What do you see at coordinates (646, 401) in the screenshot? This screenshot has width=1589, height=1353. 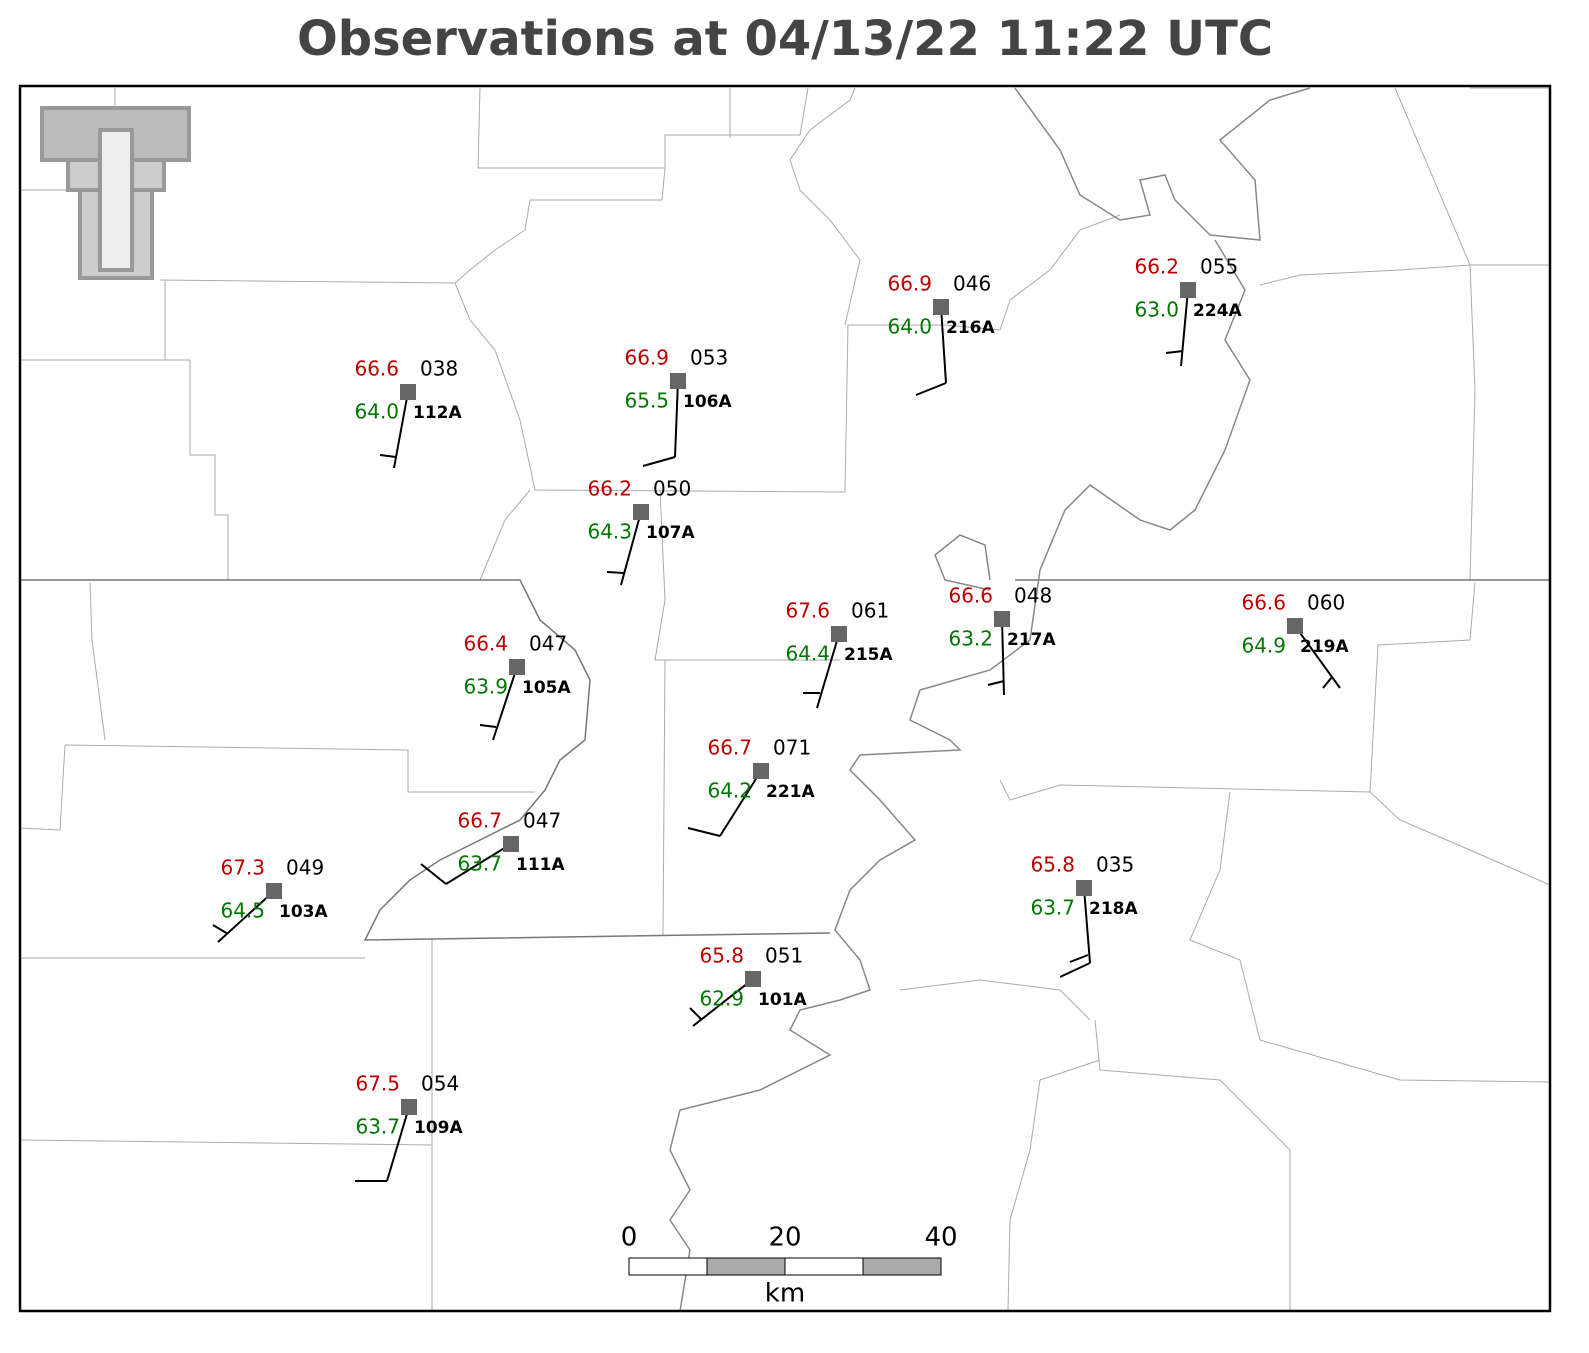 I see `dewpoint: 65.5` at bounding box center [646, 401].